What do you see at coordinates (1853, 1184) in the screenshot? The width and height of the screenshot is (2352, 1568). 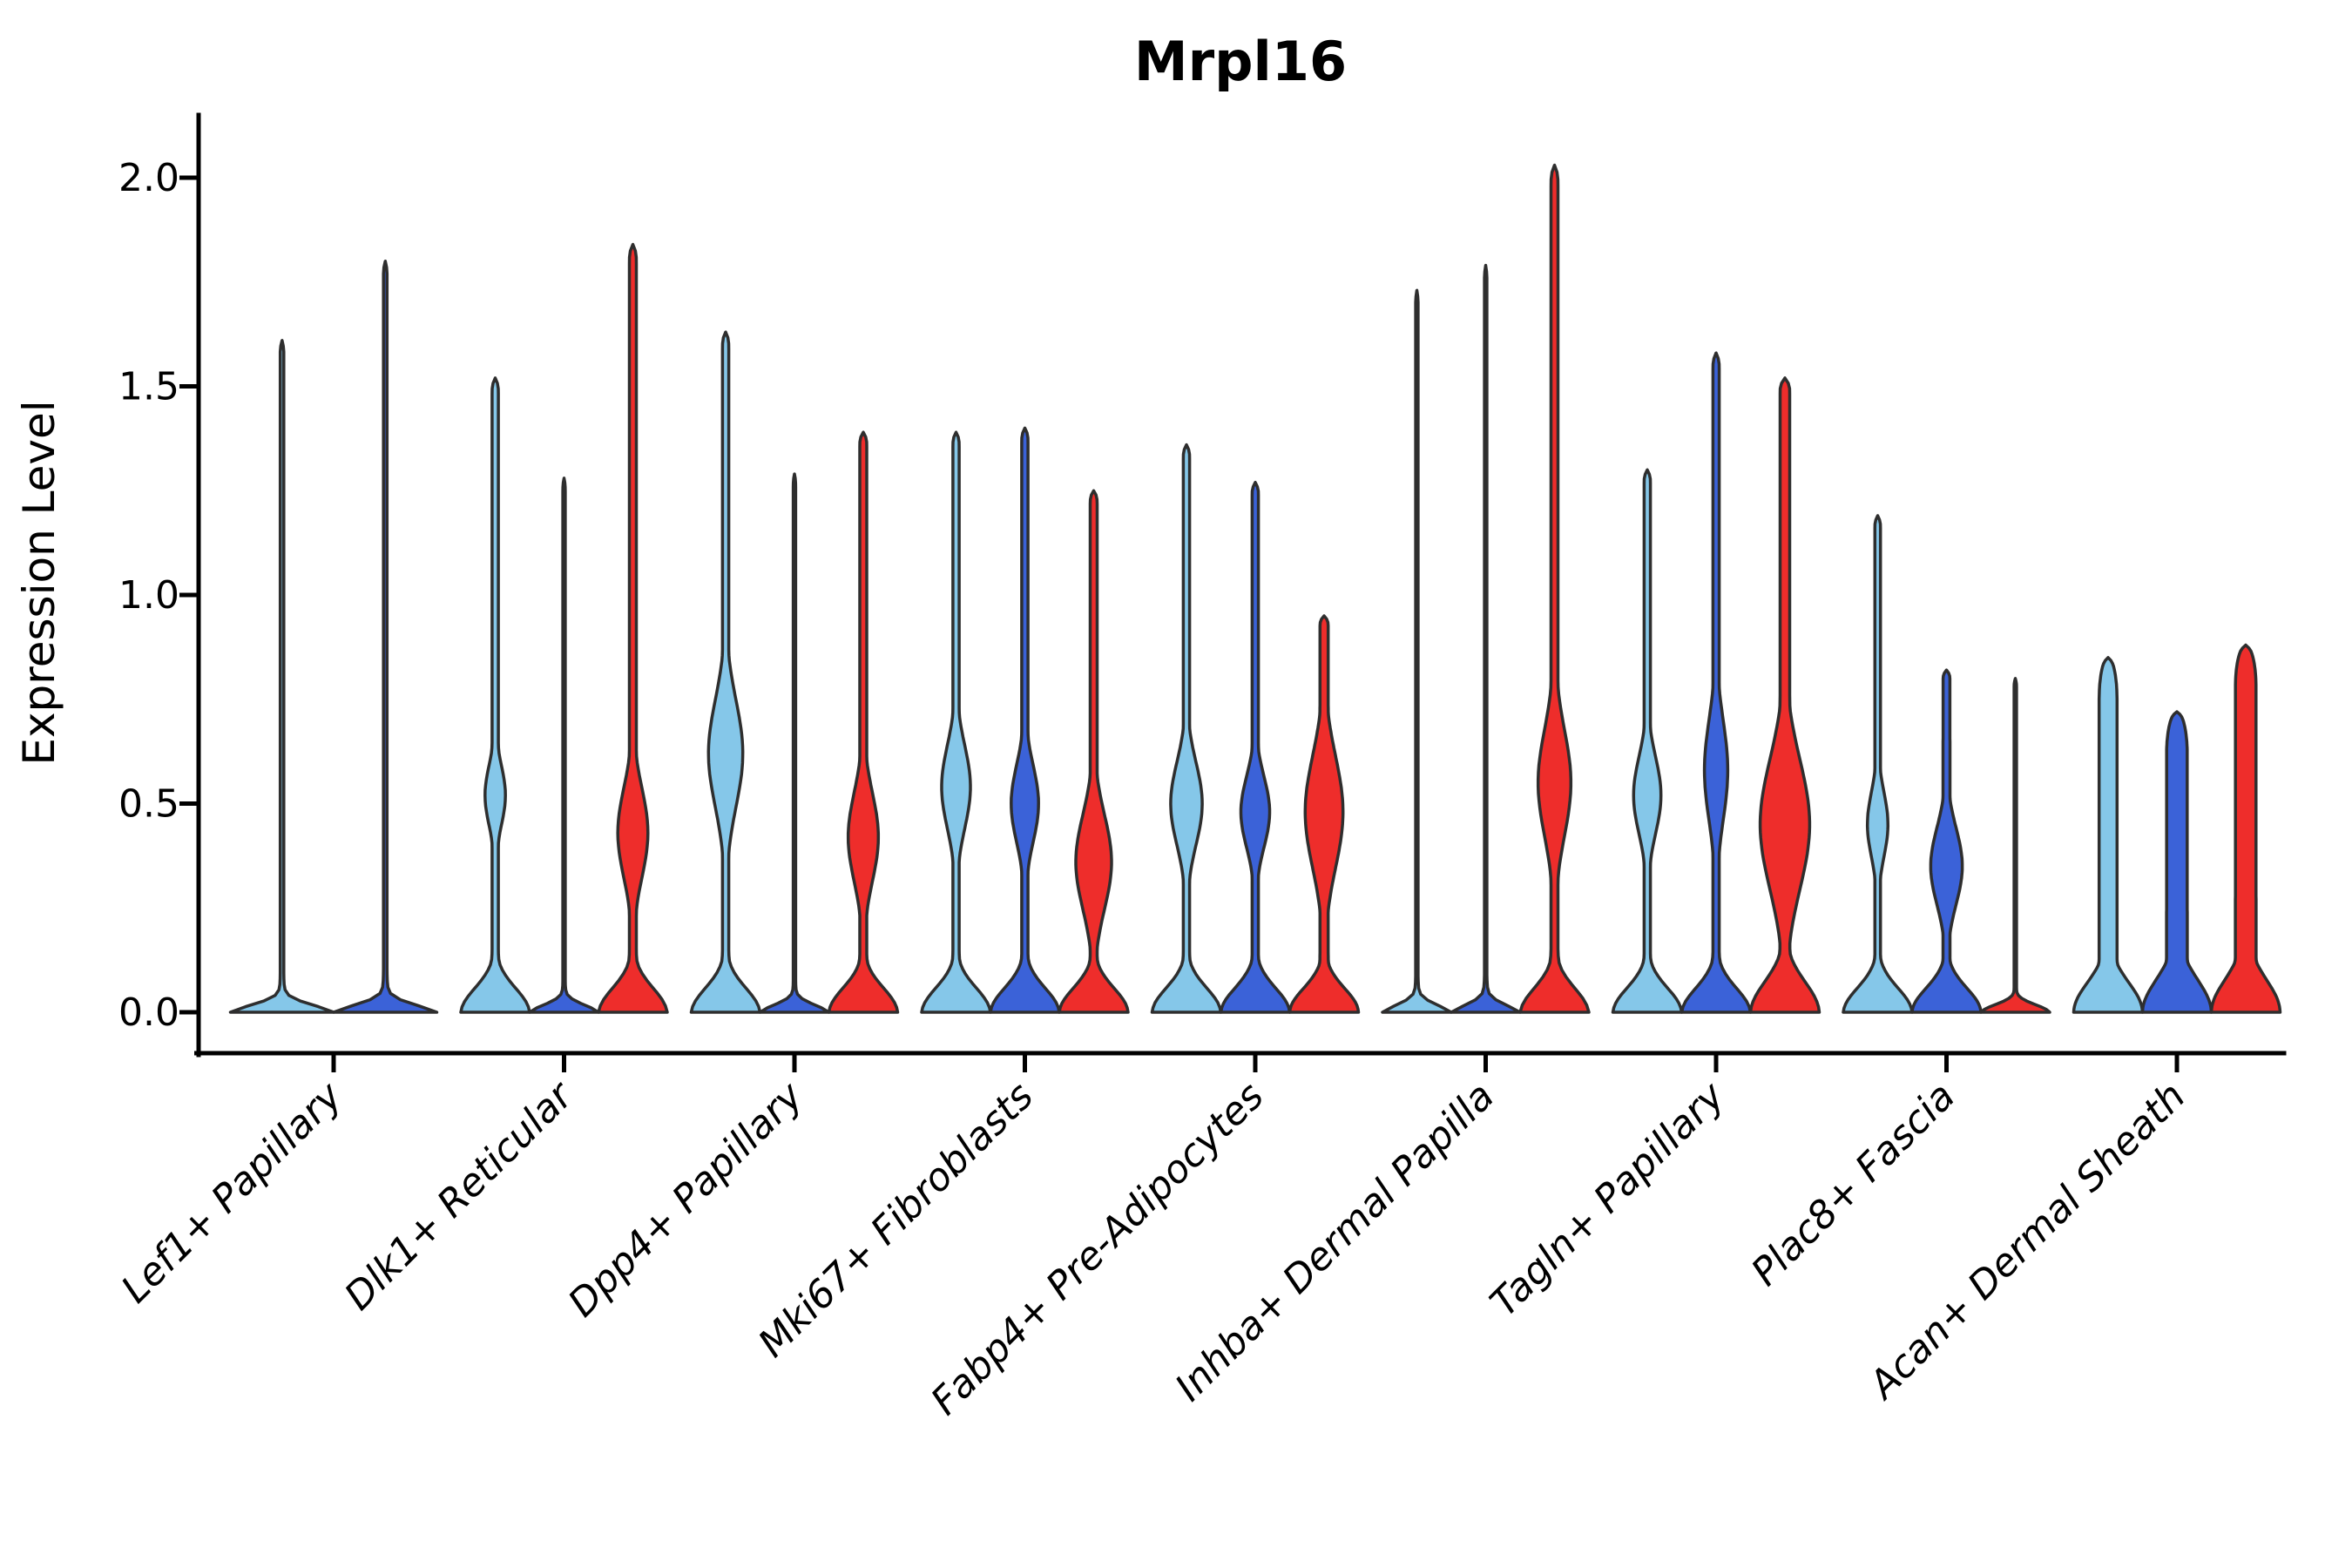 I see `x-tick-label: Plac8+ Fascia` at bounding box center [1853, 1184].